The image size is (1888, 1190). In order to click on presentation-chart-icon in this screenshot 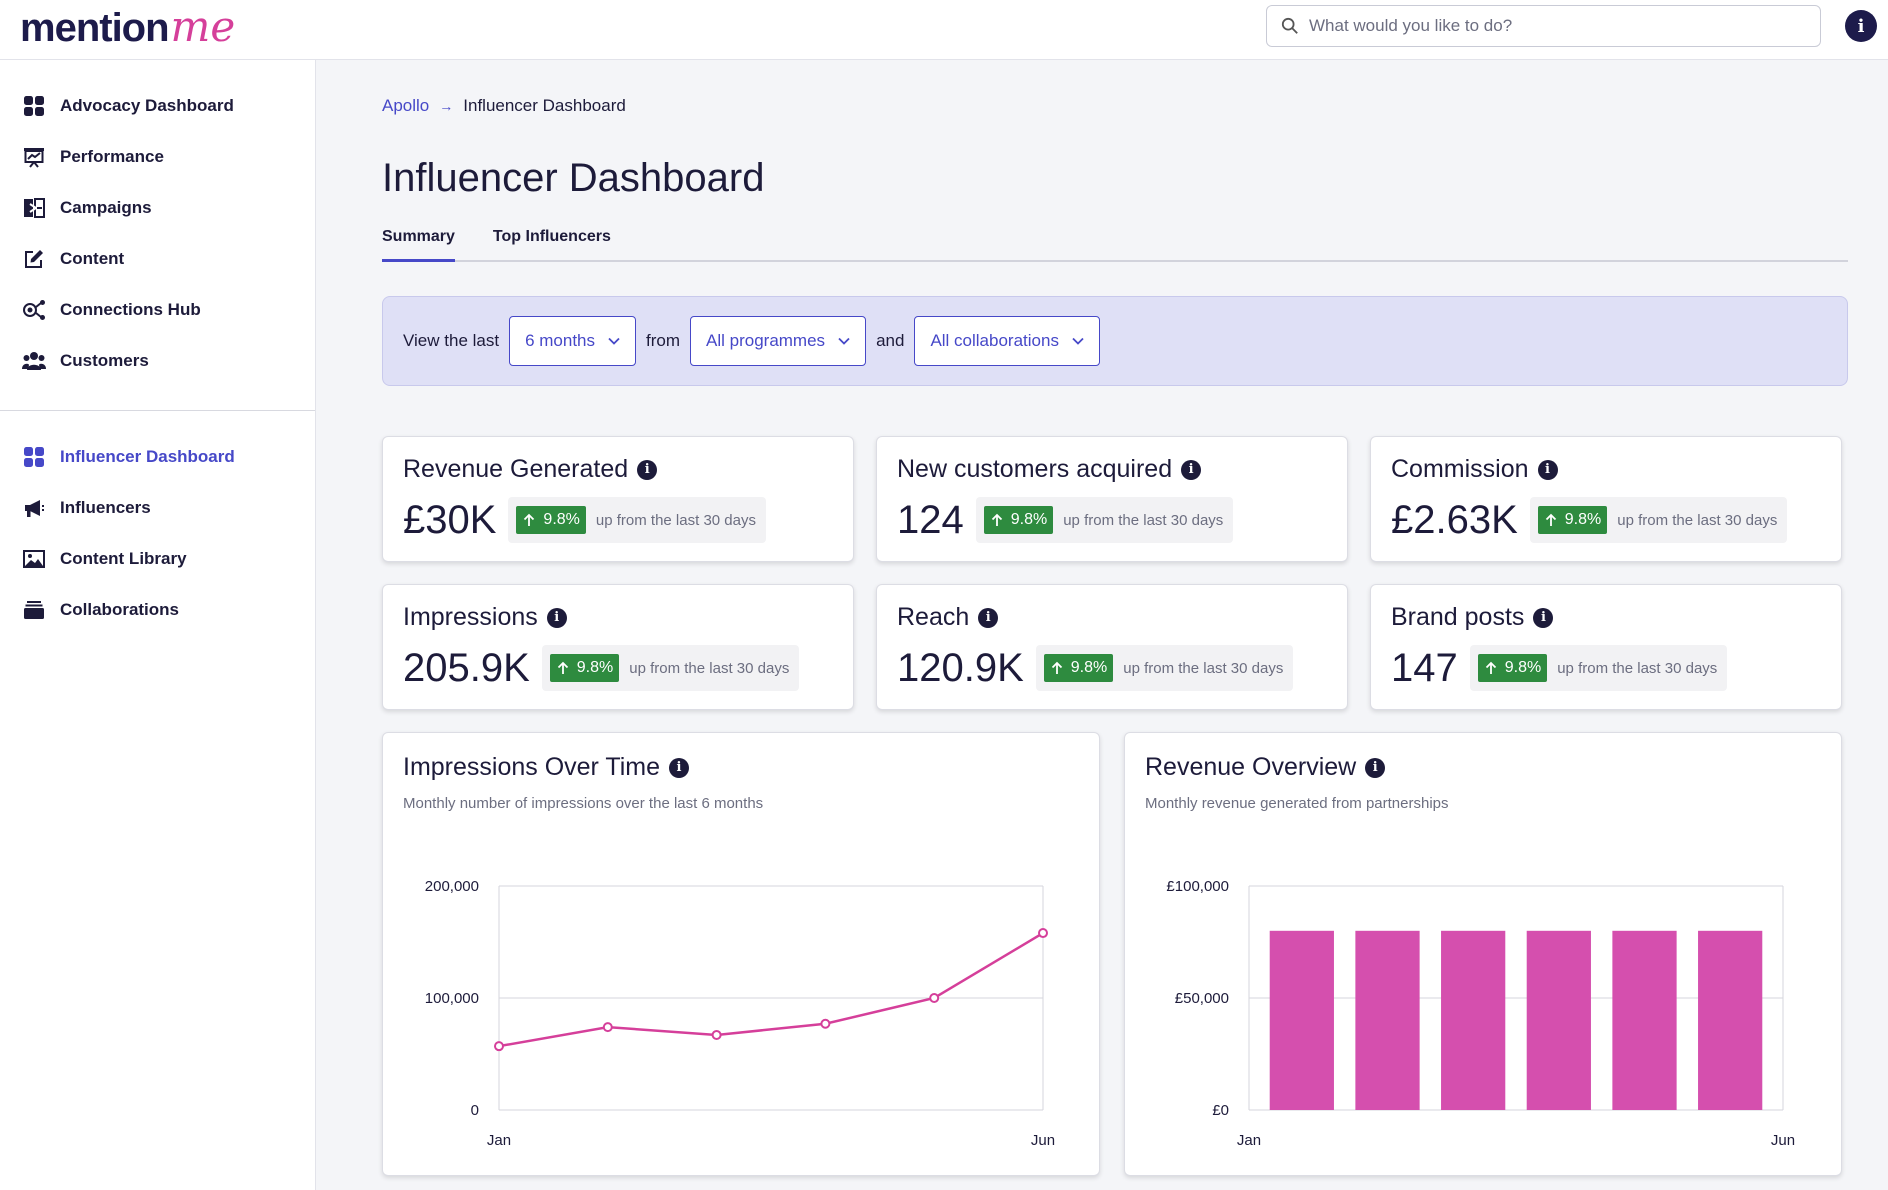, I will do `click(34, 157)`.